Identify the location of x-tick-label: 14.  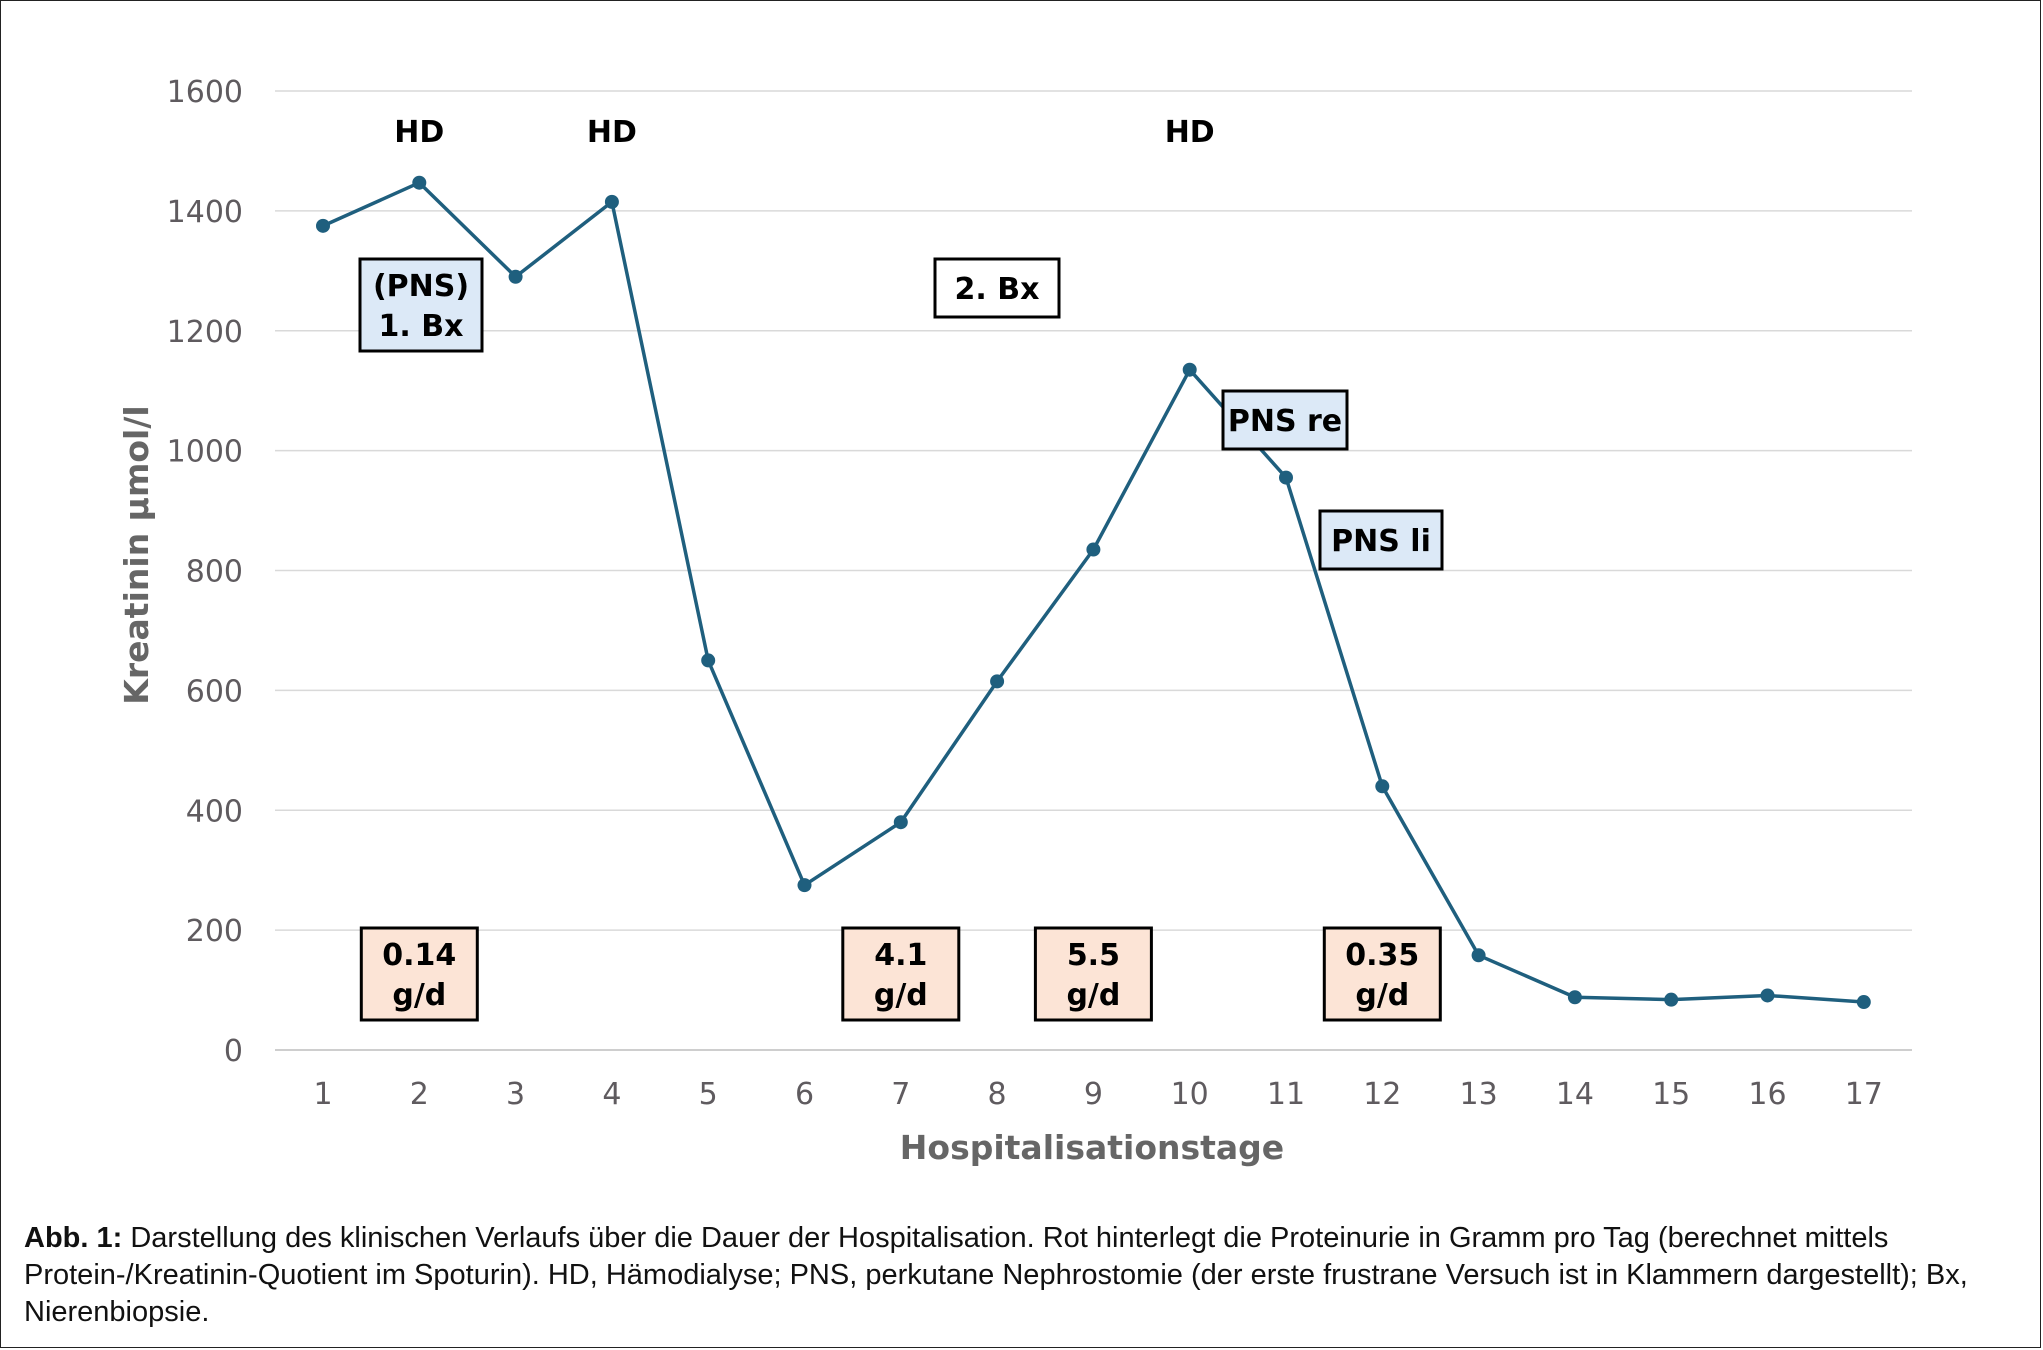
(1575, 1094).